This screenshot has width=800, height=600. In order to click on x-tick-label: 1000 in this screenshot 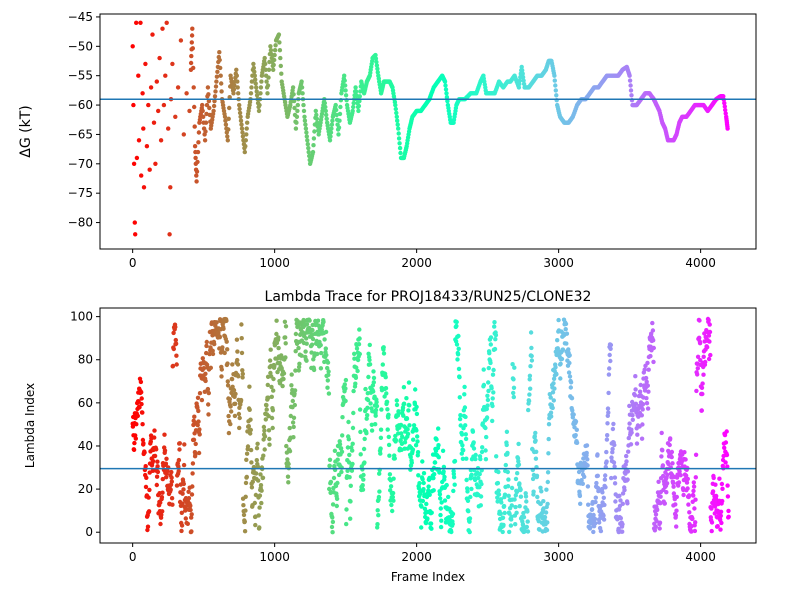, I will do `click(274, 557)`.